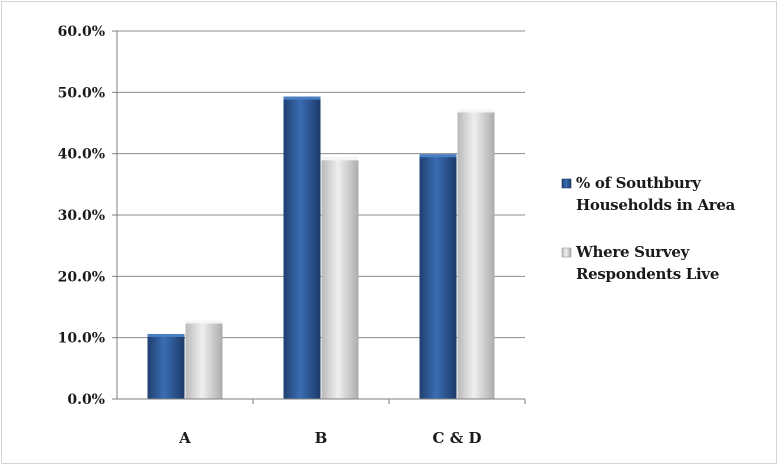 The width and height of the screenshot is (779, 470). What do you see at coordinates (81, 277) in the screenshot?
I see `y-tick-label: 20.0%` at bounding box center [81, 277].